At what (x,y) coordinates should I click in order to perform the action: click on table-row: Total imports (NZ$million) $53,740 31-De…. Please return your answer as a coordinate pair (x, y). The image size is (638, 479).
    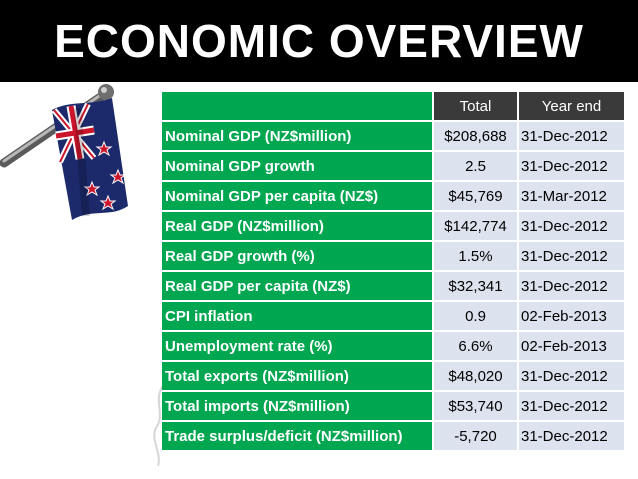
    Looking at the image, I should click on (393, 406).